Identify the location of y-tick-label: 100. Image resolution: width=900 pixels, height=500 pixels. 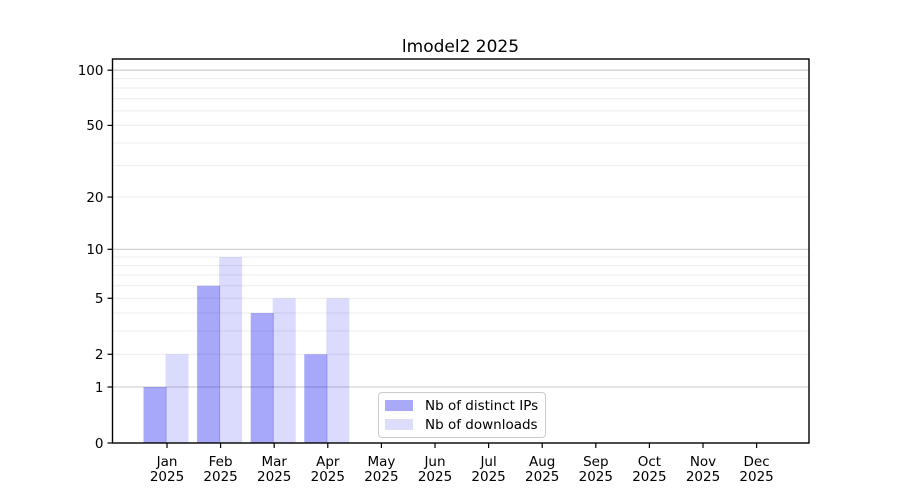
(91, 71).